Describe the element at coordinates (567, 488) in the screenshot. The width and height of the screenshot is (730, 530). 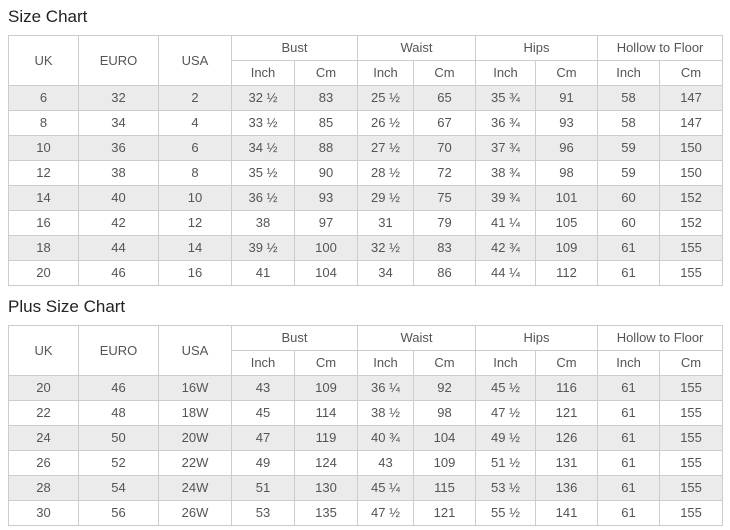
I see `table-cell: 136` at that location.